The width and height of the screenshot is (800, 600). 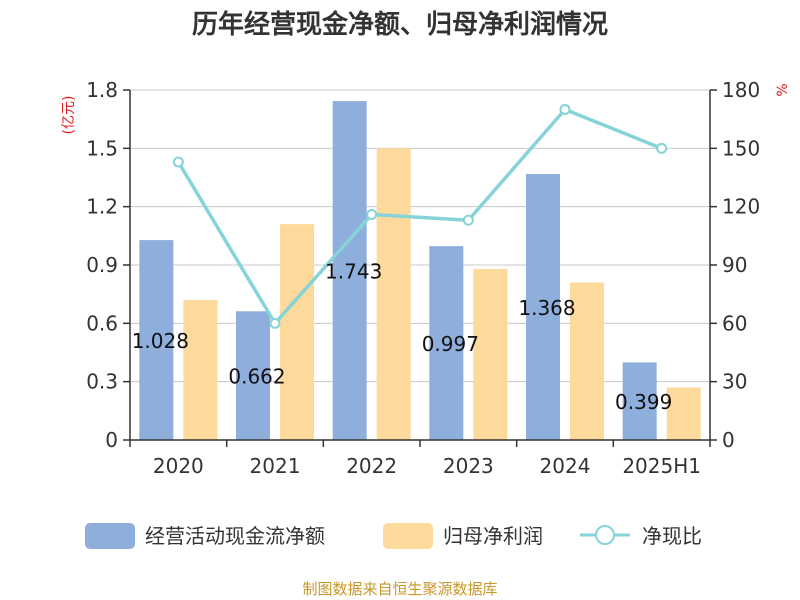 What do you see at coordinates (734, 323) in the screenshot?
I see `y-right-tick-label: 60` at bounding box center [734, 323].